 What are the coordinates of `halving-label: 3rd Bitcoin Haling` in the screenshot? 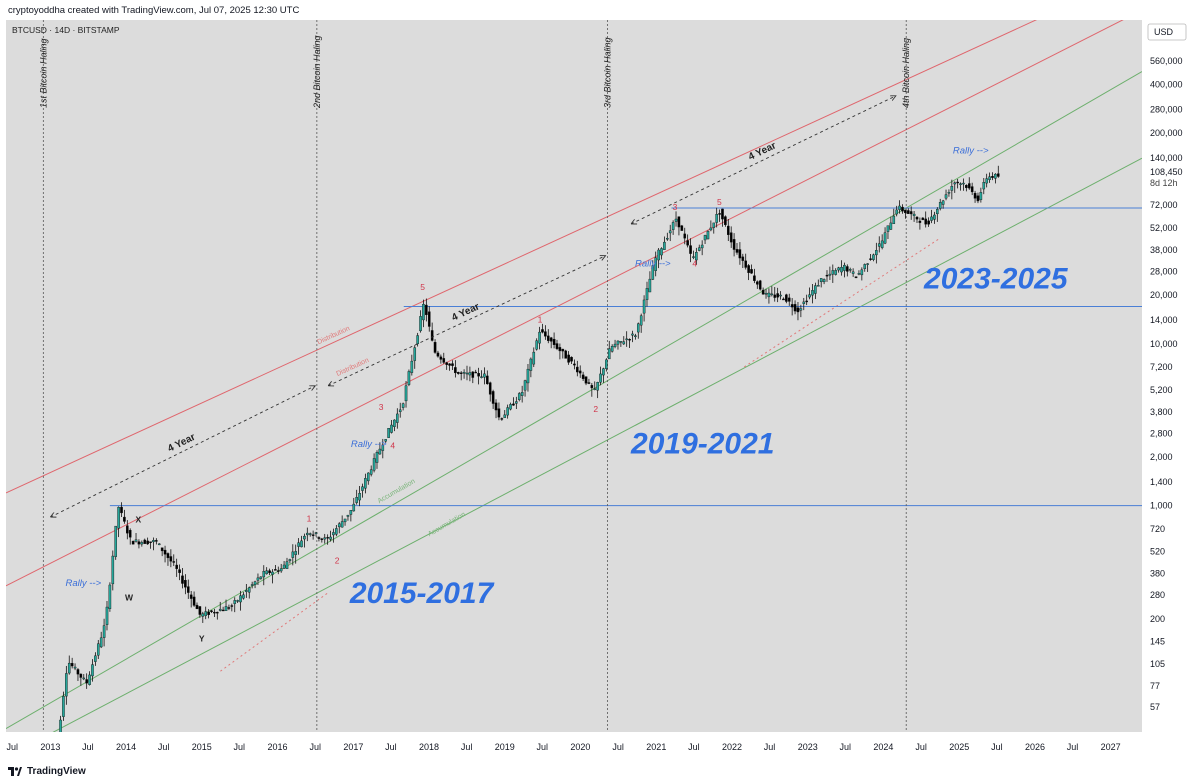 It's located at (608, 72).